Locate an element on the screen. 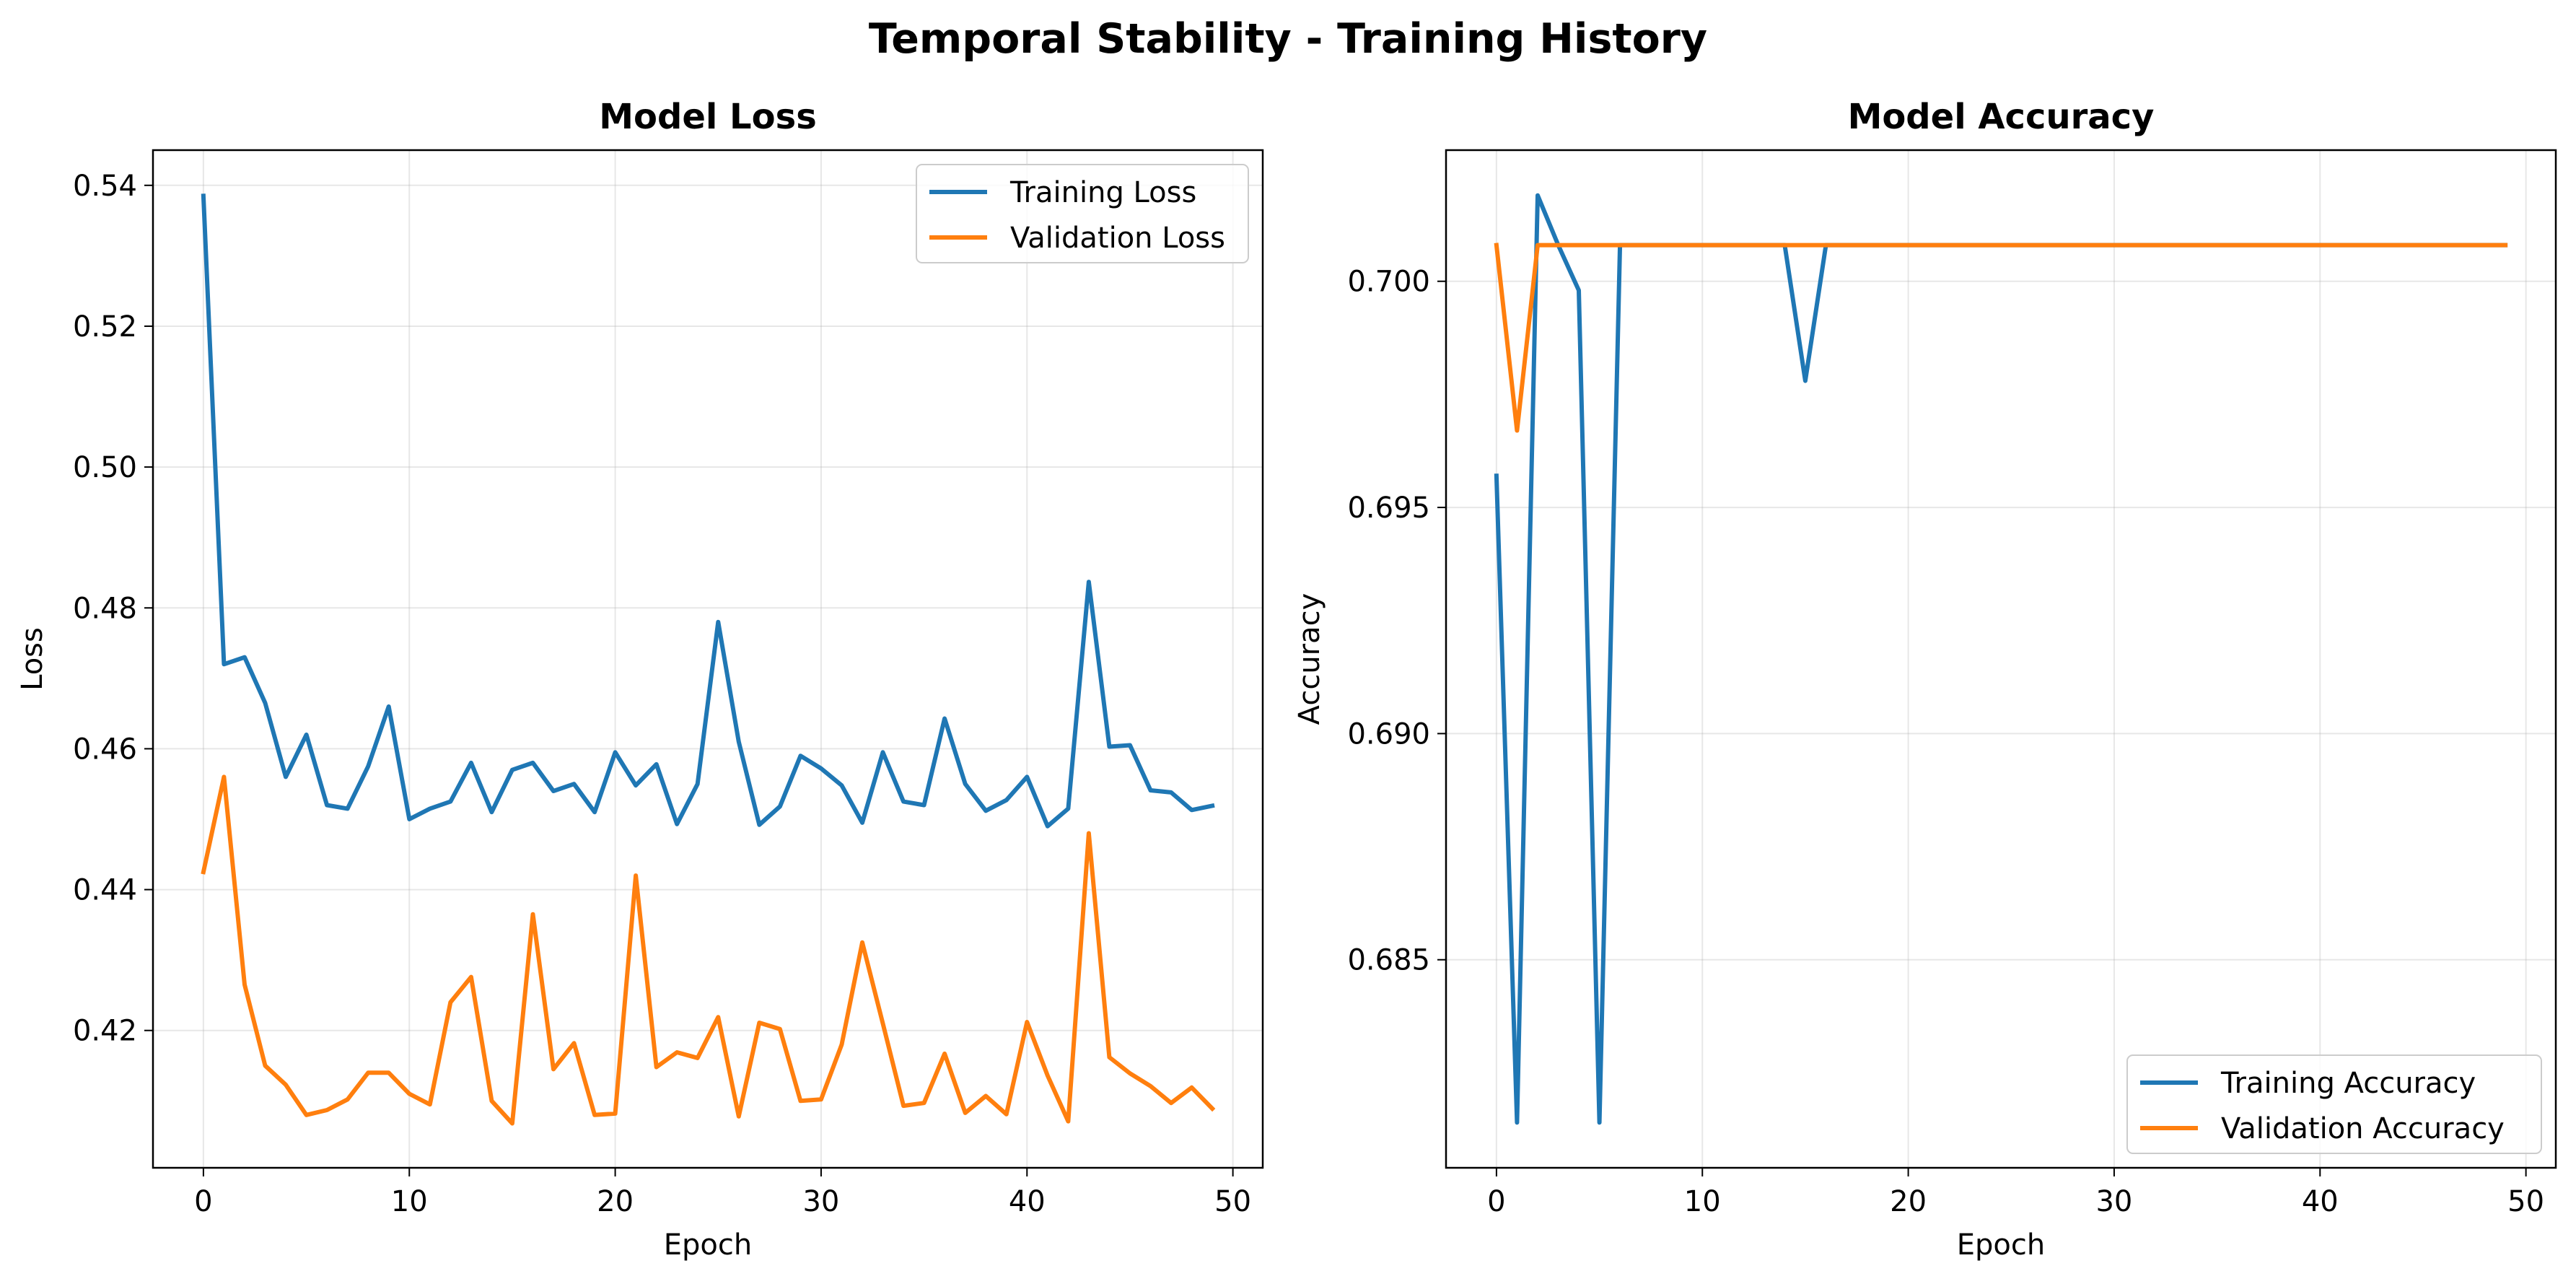 Image resolution: width=2576 pixels, height=1284 pixels. accuracy-x-ticks: 0 10 20 30 40 50 is located at coordinates (2016, 1193).